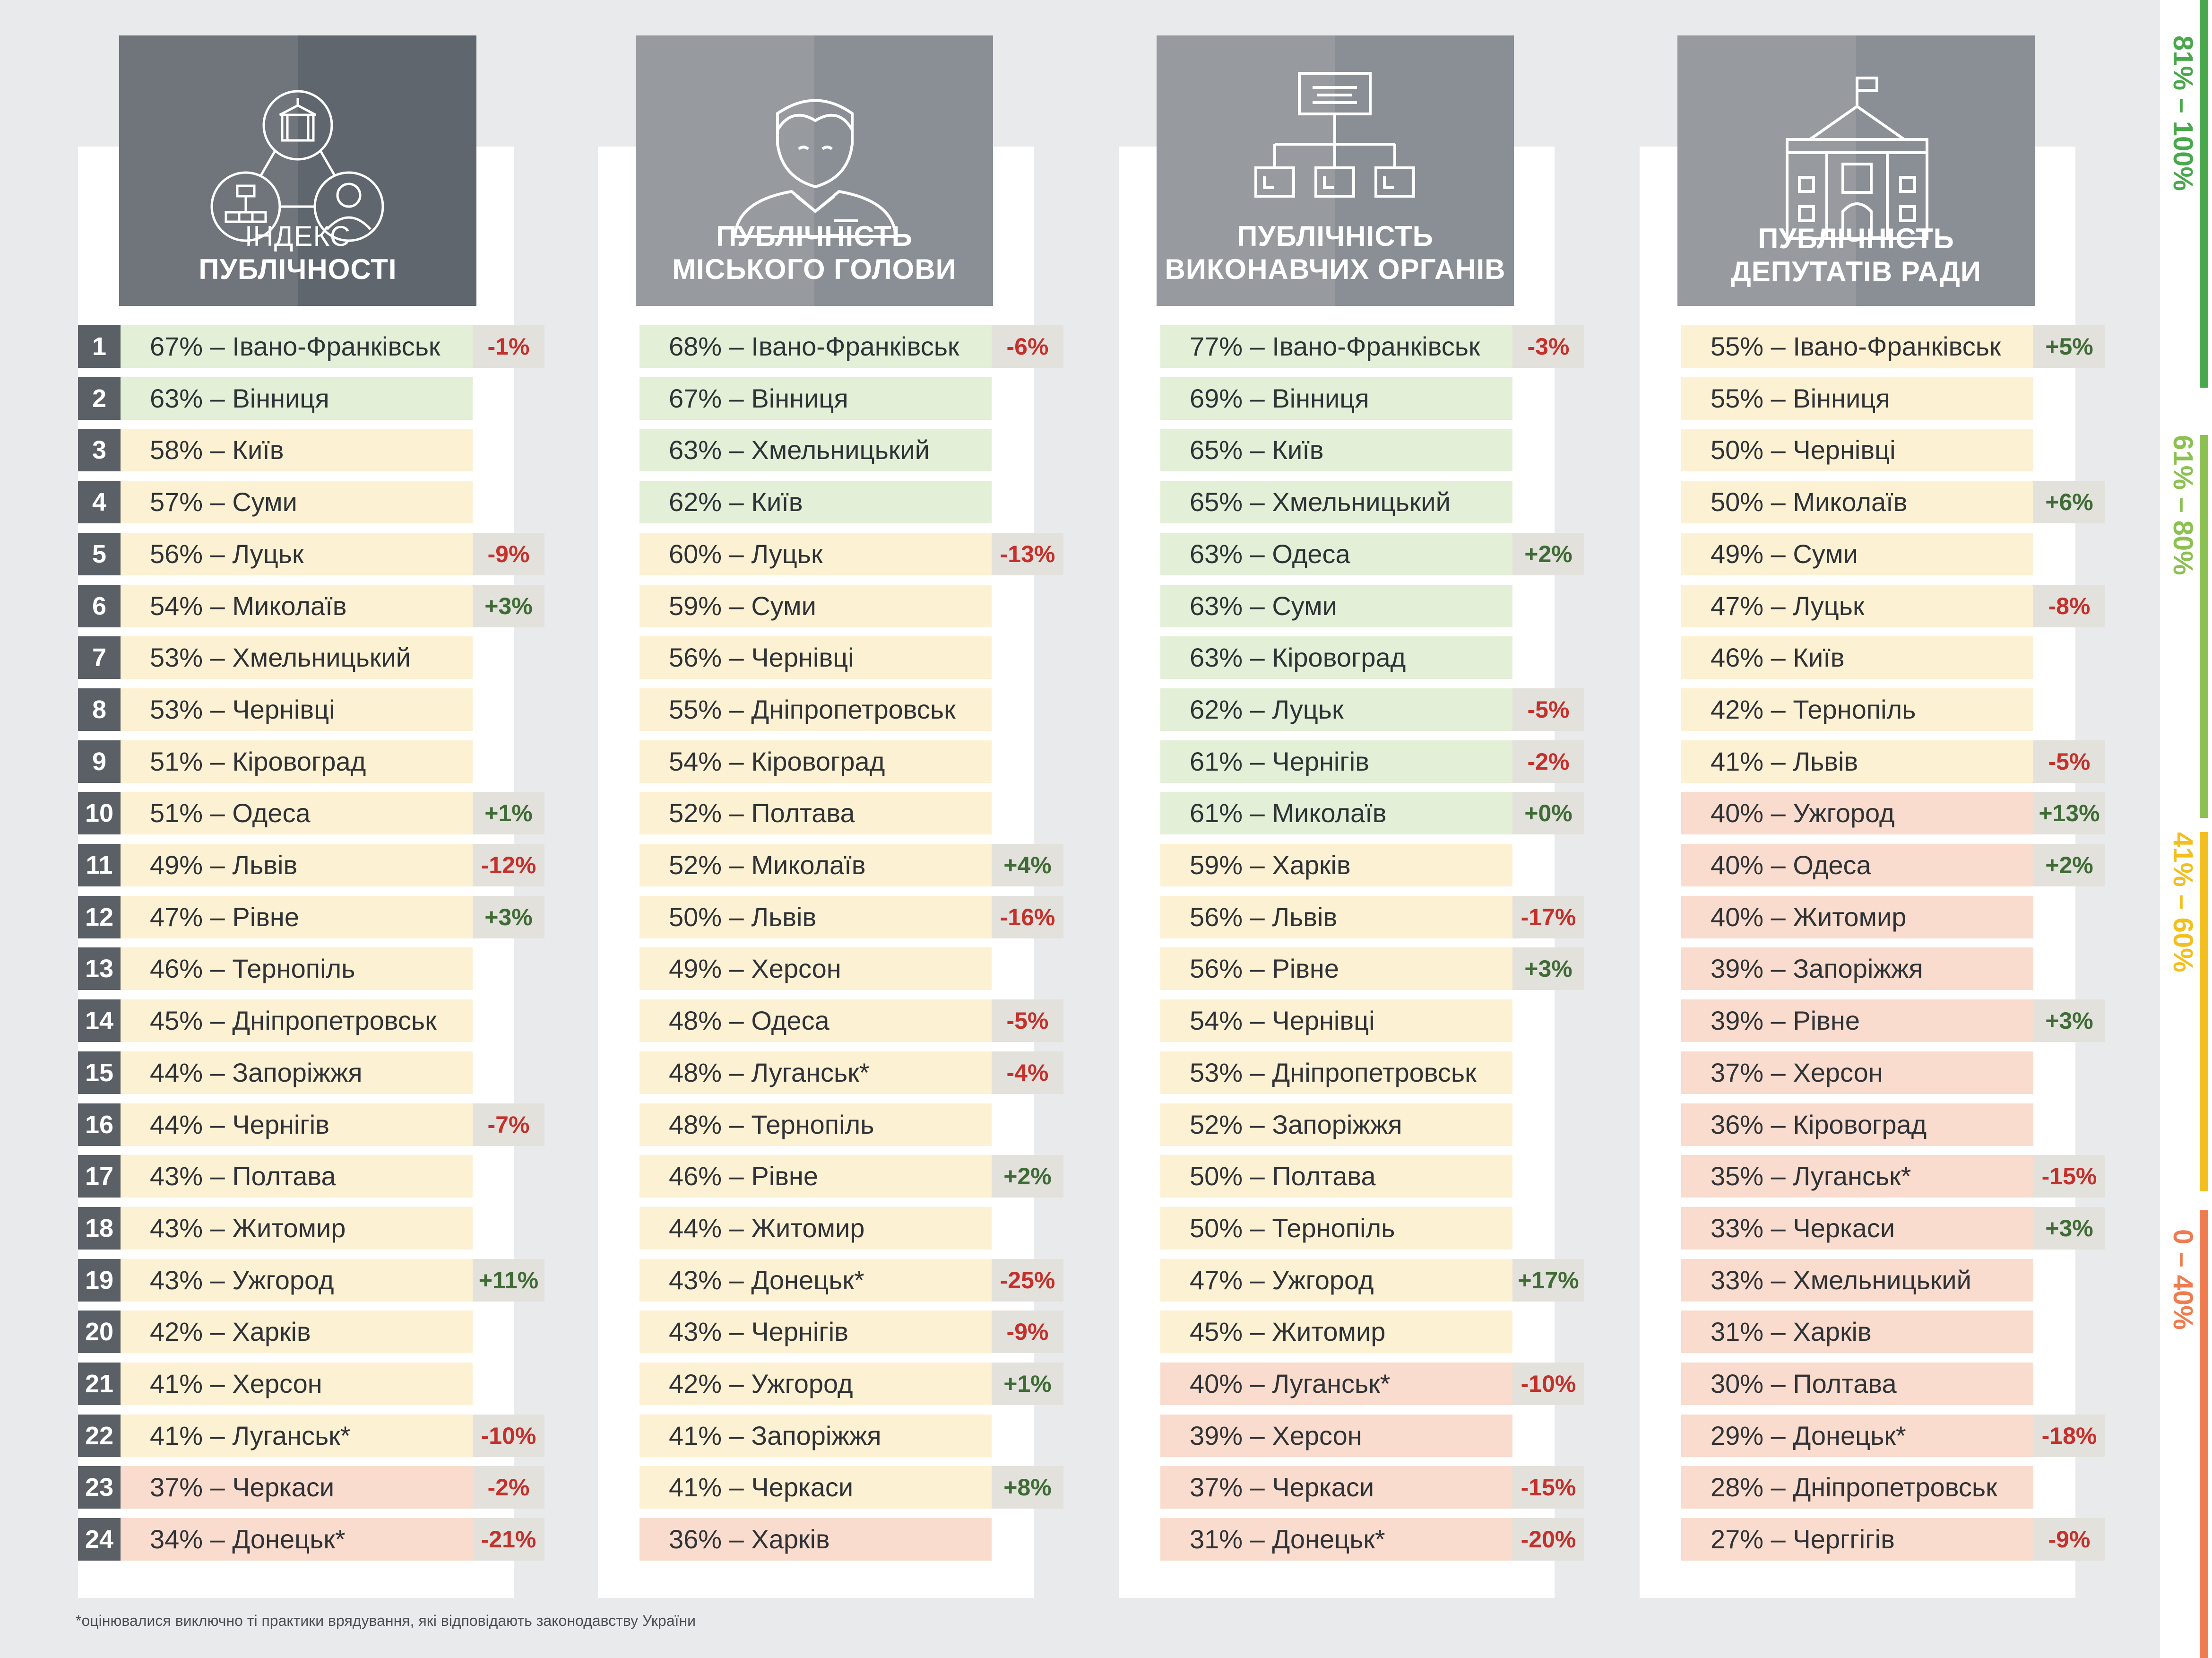 This screenshot has height=1658, width=2212. What do you see at coordinates (873, 658) in the screenshot?
I see `table-row: 56% – Чернівці` at bounding box center [873, 658].